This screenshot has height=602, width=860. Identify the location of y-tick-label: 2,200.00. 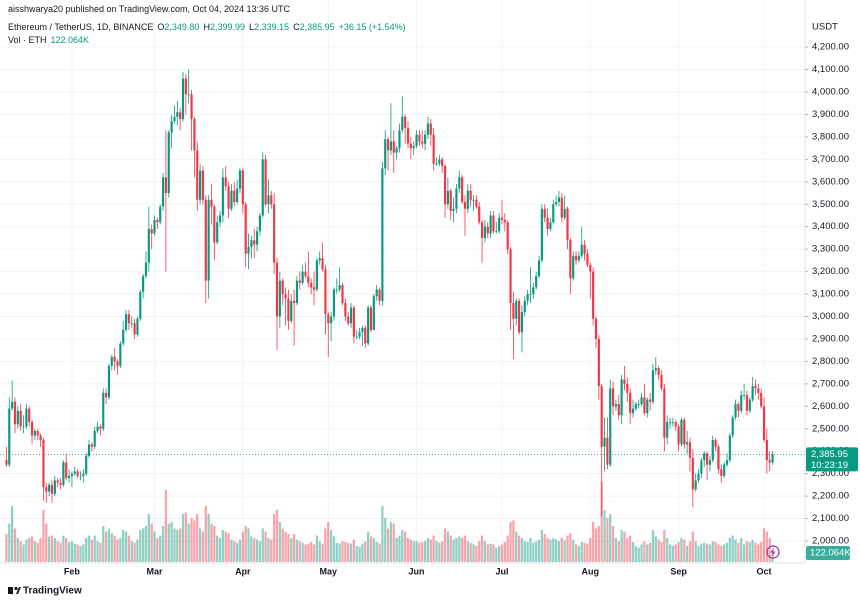
(830, 496).